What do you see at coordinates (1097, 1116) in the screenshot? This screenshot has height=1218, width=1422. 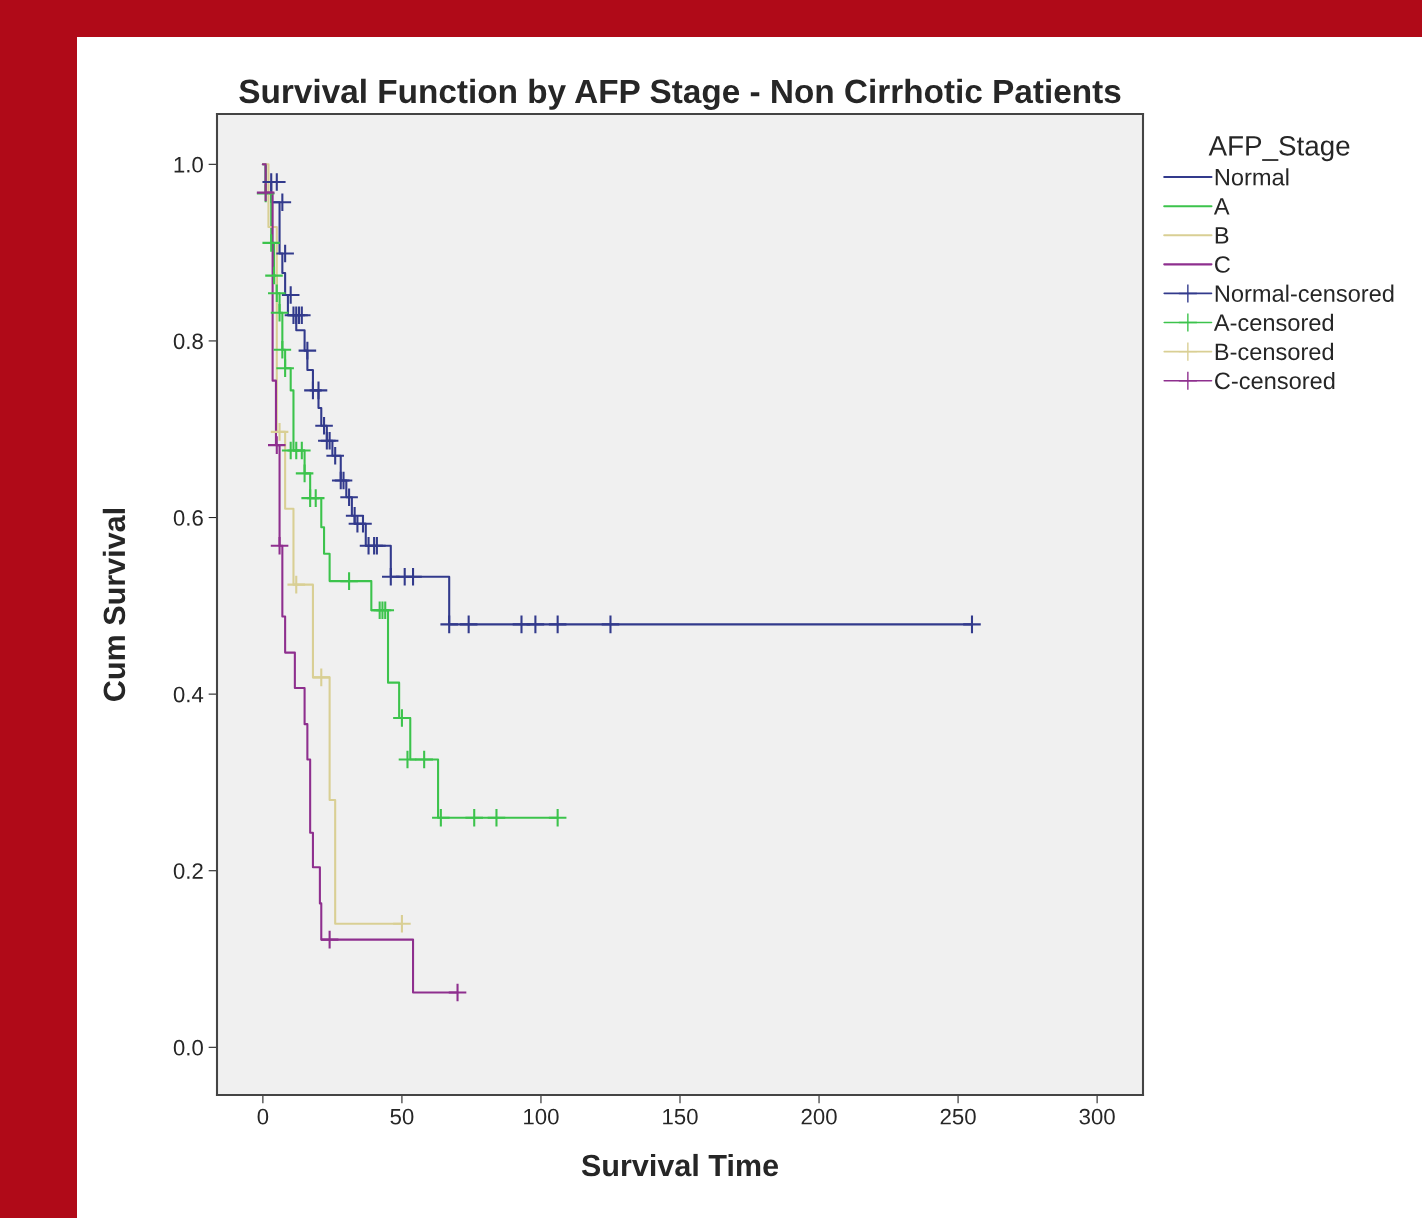 I see `x-tick-label: 300` at bounding box center [1097, 1116].